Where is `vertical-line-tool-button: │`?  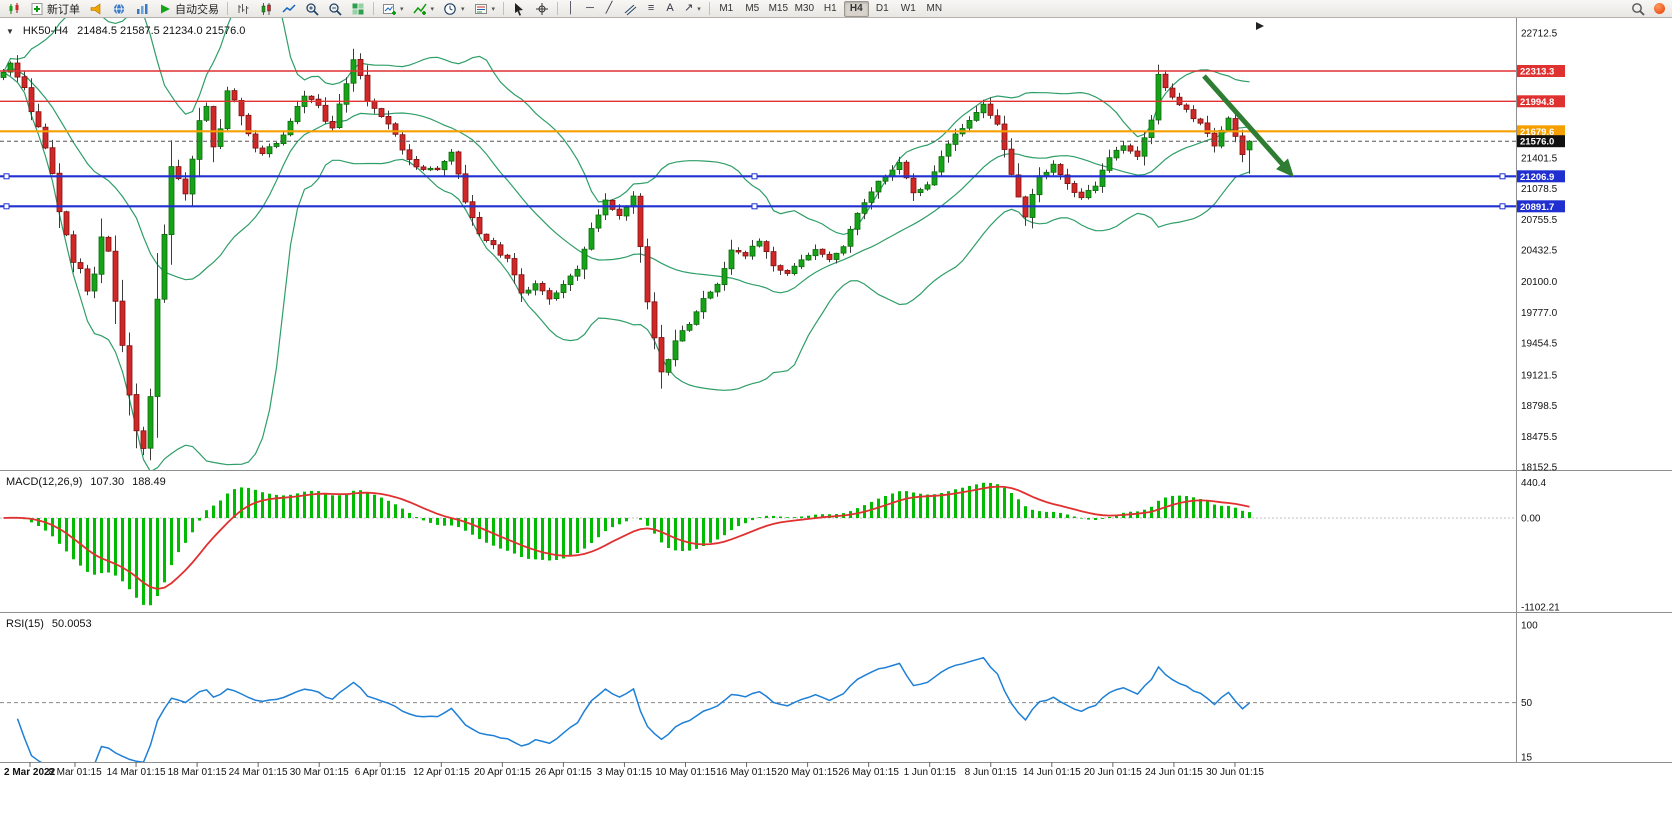 vertical-line-tool-button: │ is located at coordinates (571, 9).